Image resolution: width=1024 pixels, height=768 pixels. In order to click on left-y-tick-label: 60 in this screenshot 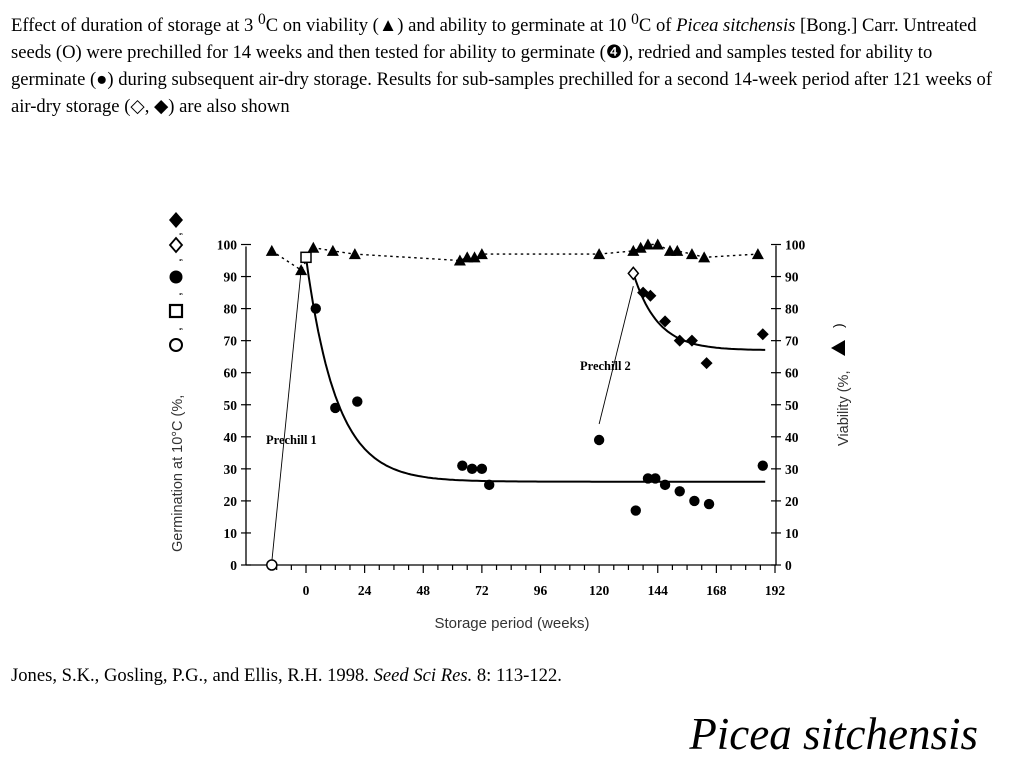, I will do `click(231, 373)`.